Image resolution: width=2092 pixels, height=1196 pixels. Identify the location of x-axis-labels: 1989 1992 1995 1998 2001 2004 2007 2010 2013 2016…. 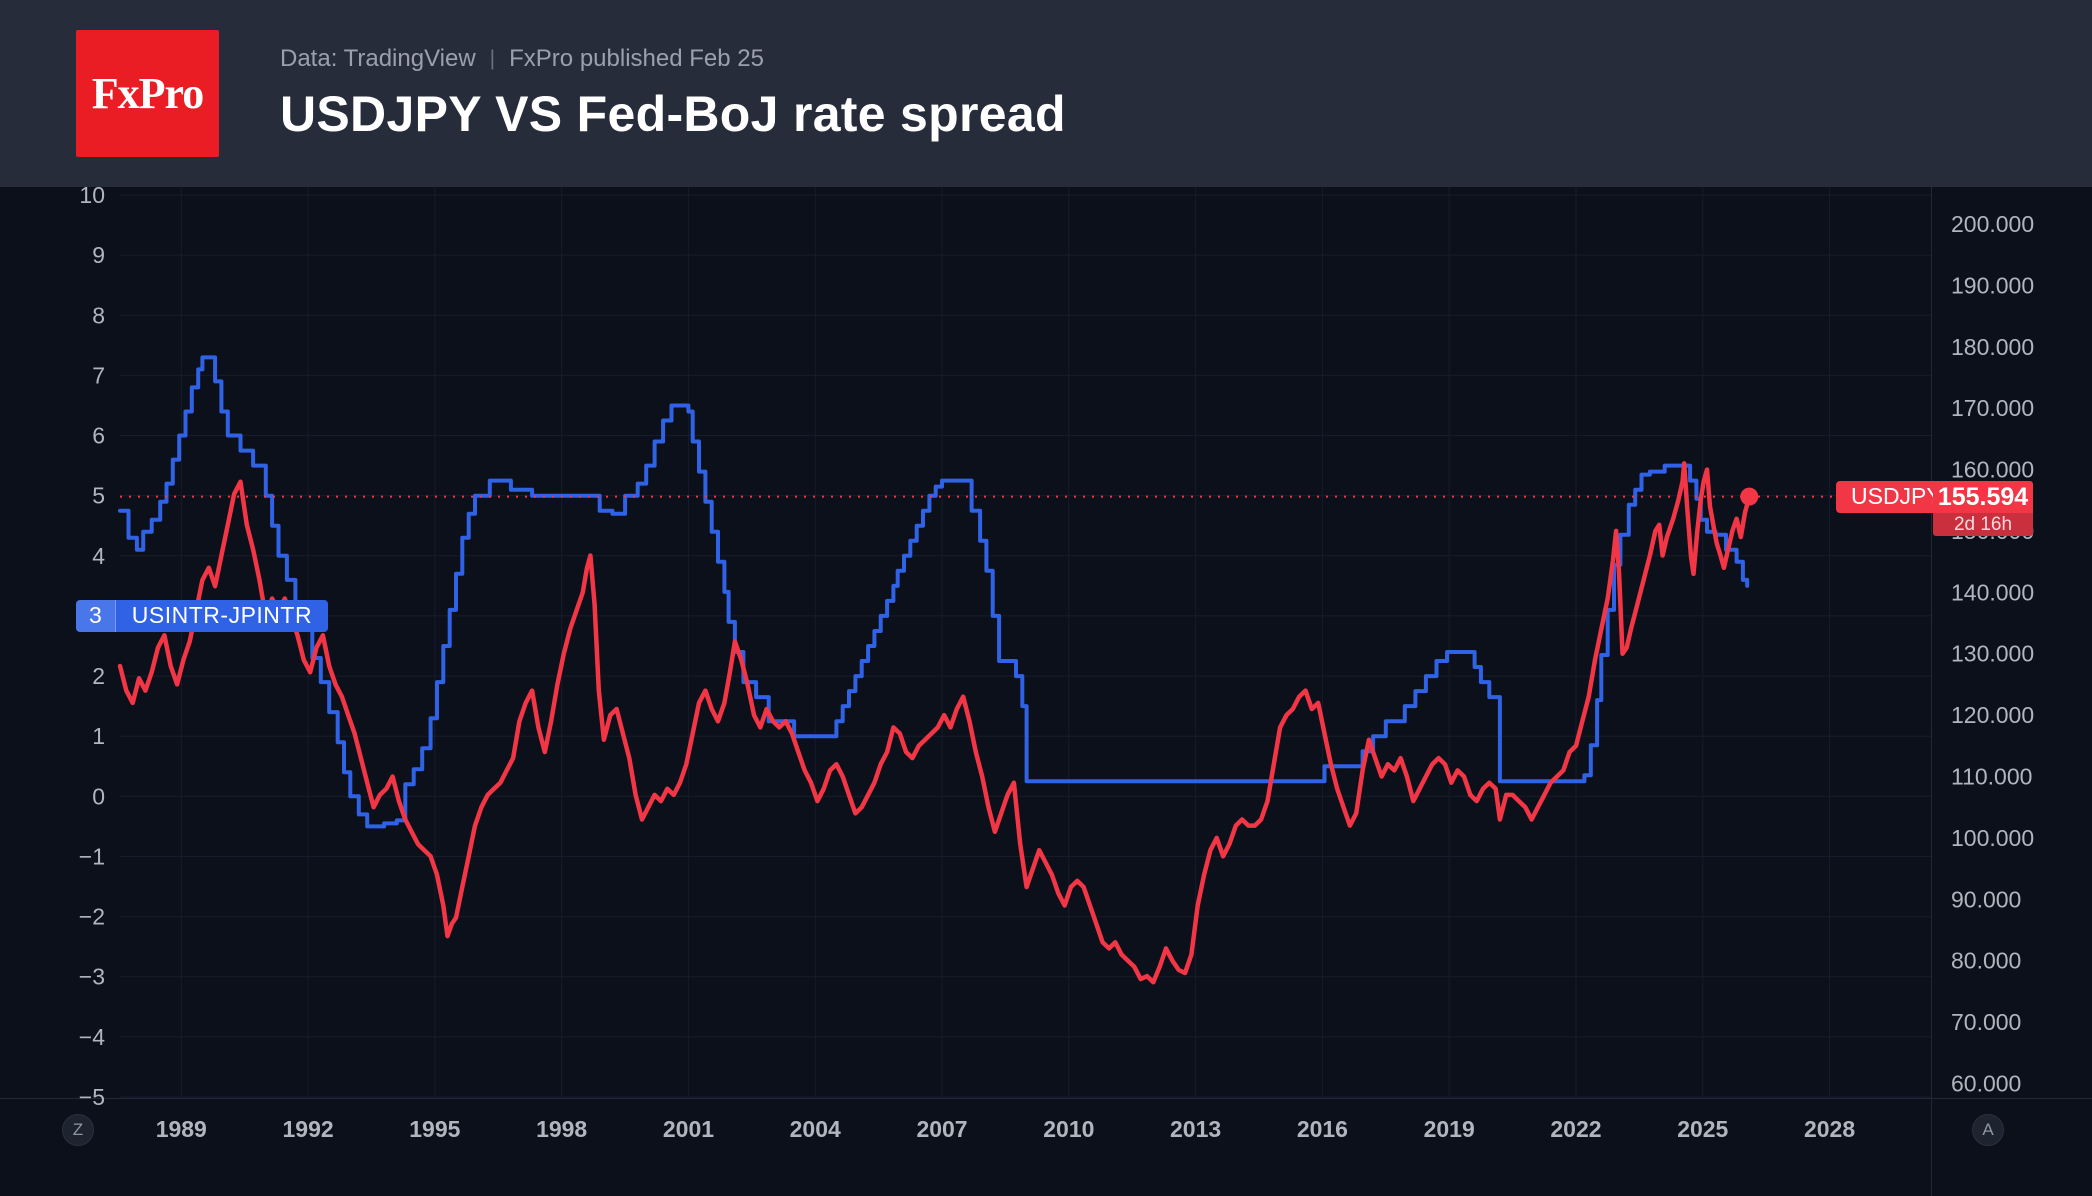
(1006, 1129).